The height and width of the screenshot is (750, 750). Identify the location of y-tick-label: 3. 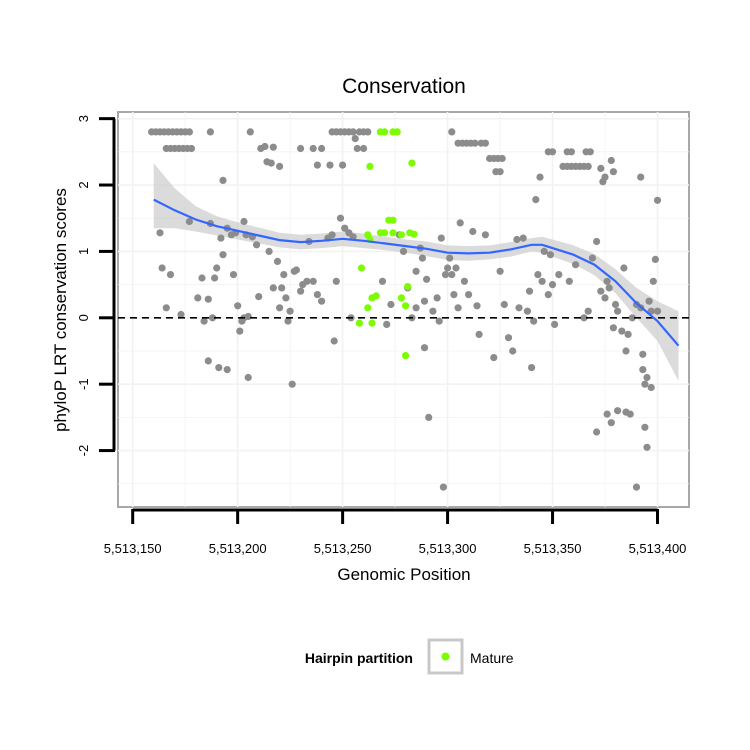
(83, 118).